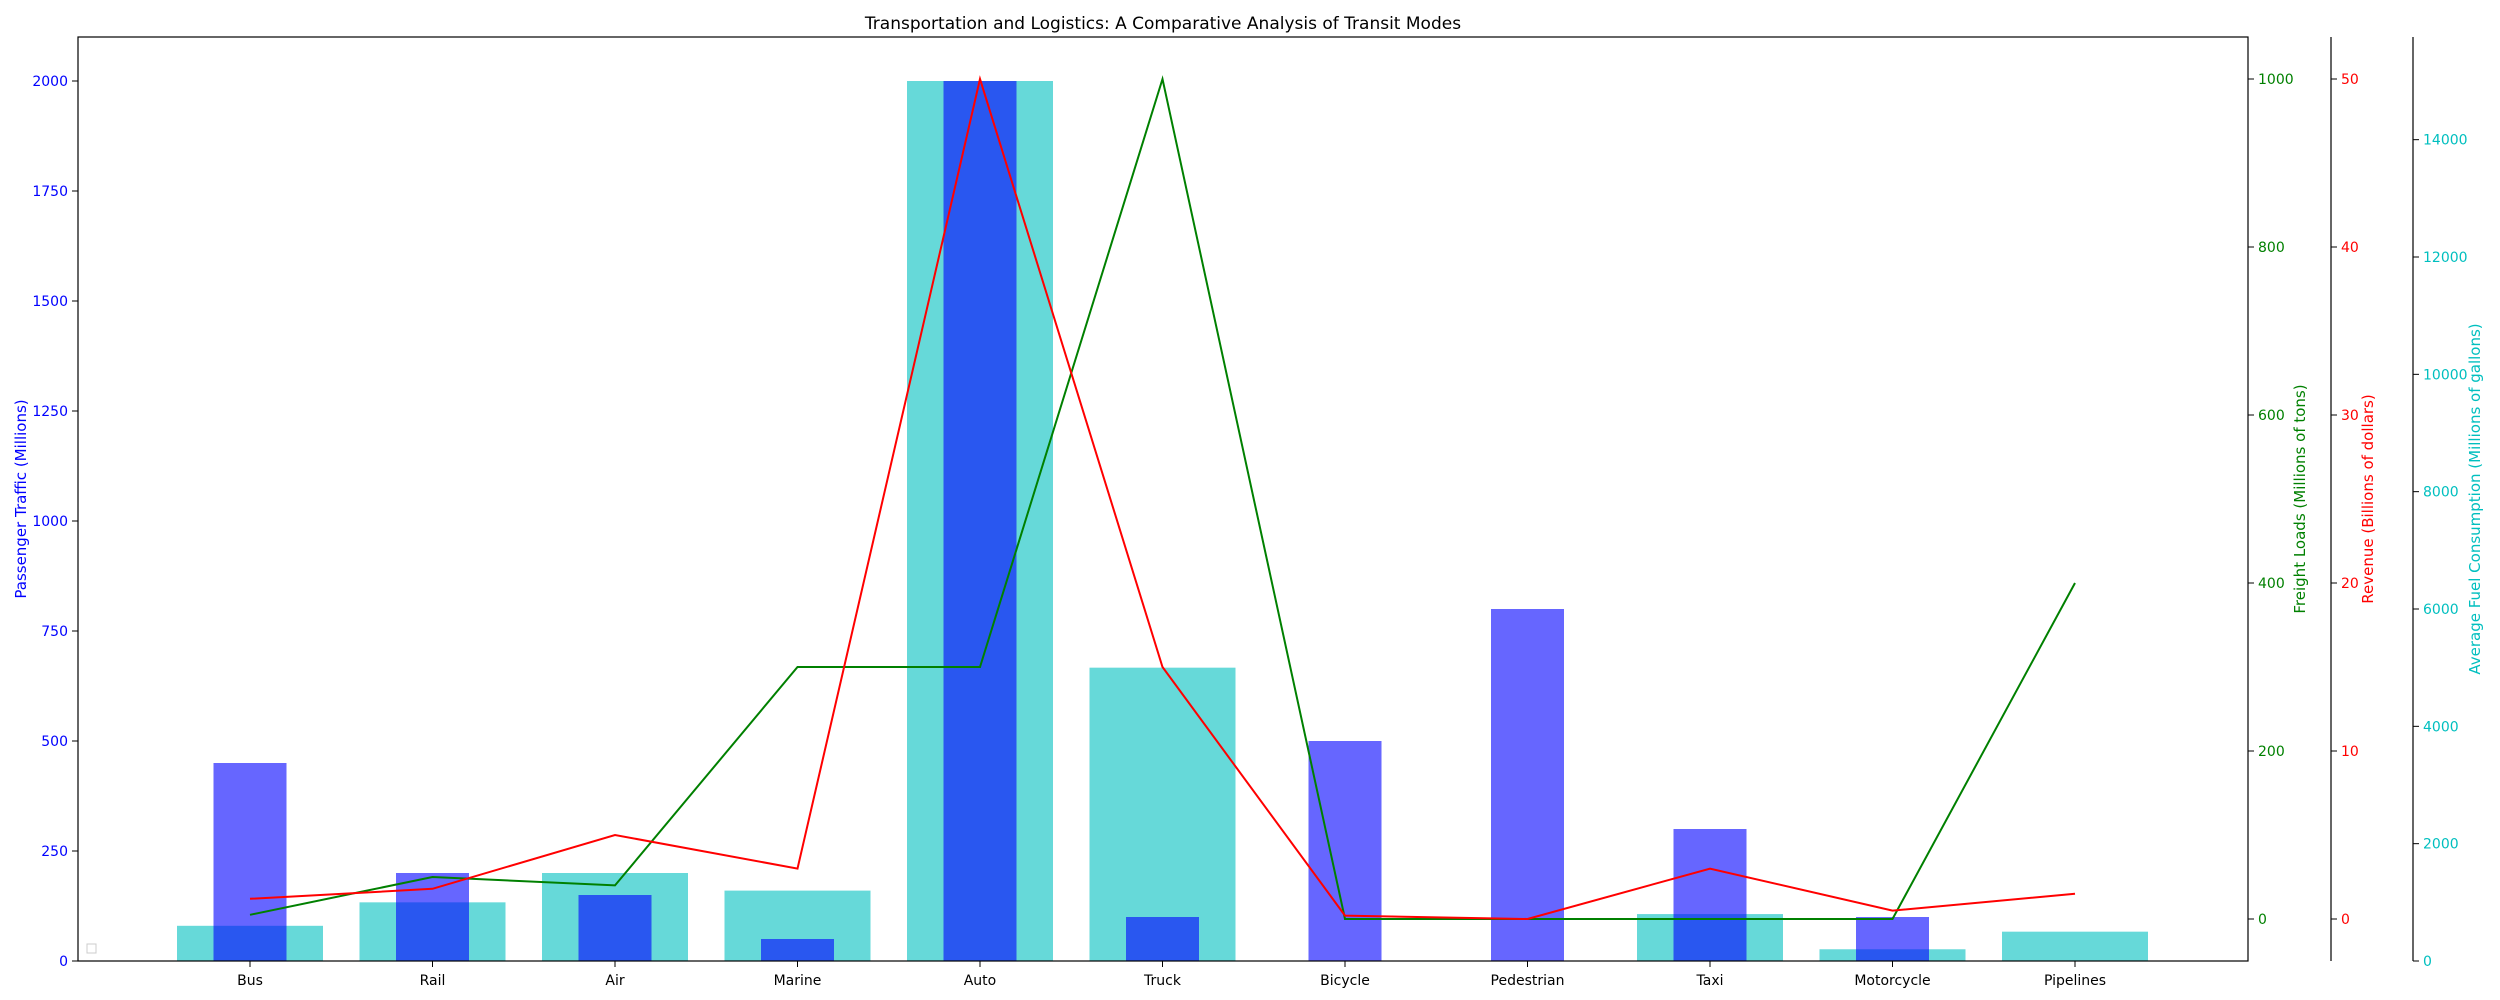  What do you see at coordinates (2271, 584) in the screenshot?
I see `y2-tick-label: 400` at bounding box center [2271, 584].